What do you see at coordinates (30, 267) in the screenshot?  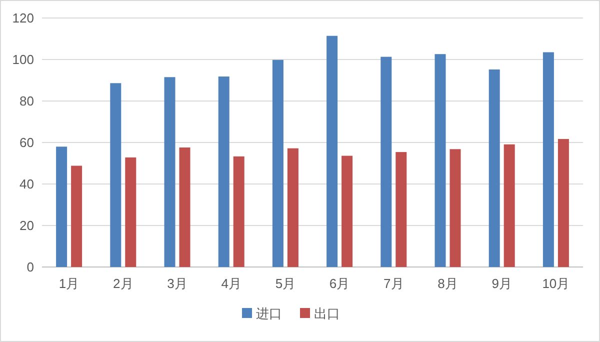 I see `y-tick-label: 0` at bounding box center [30, 267].